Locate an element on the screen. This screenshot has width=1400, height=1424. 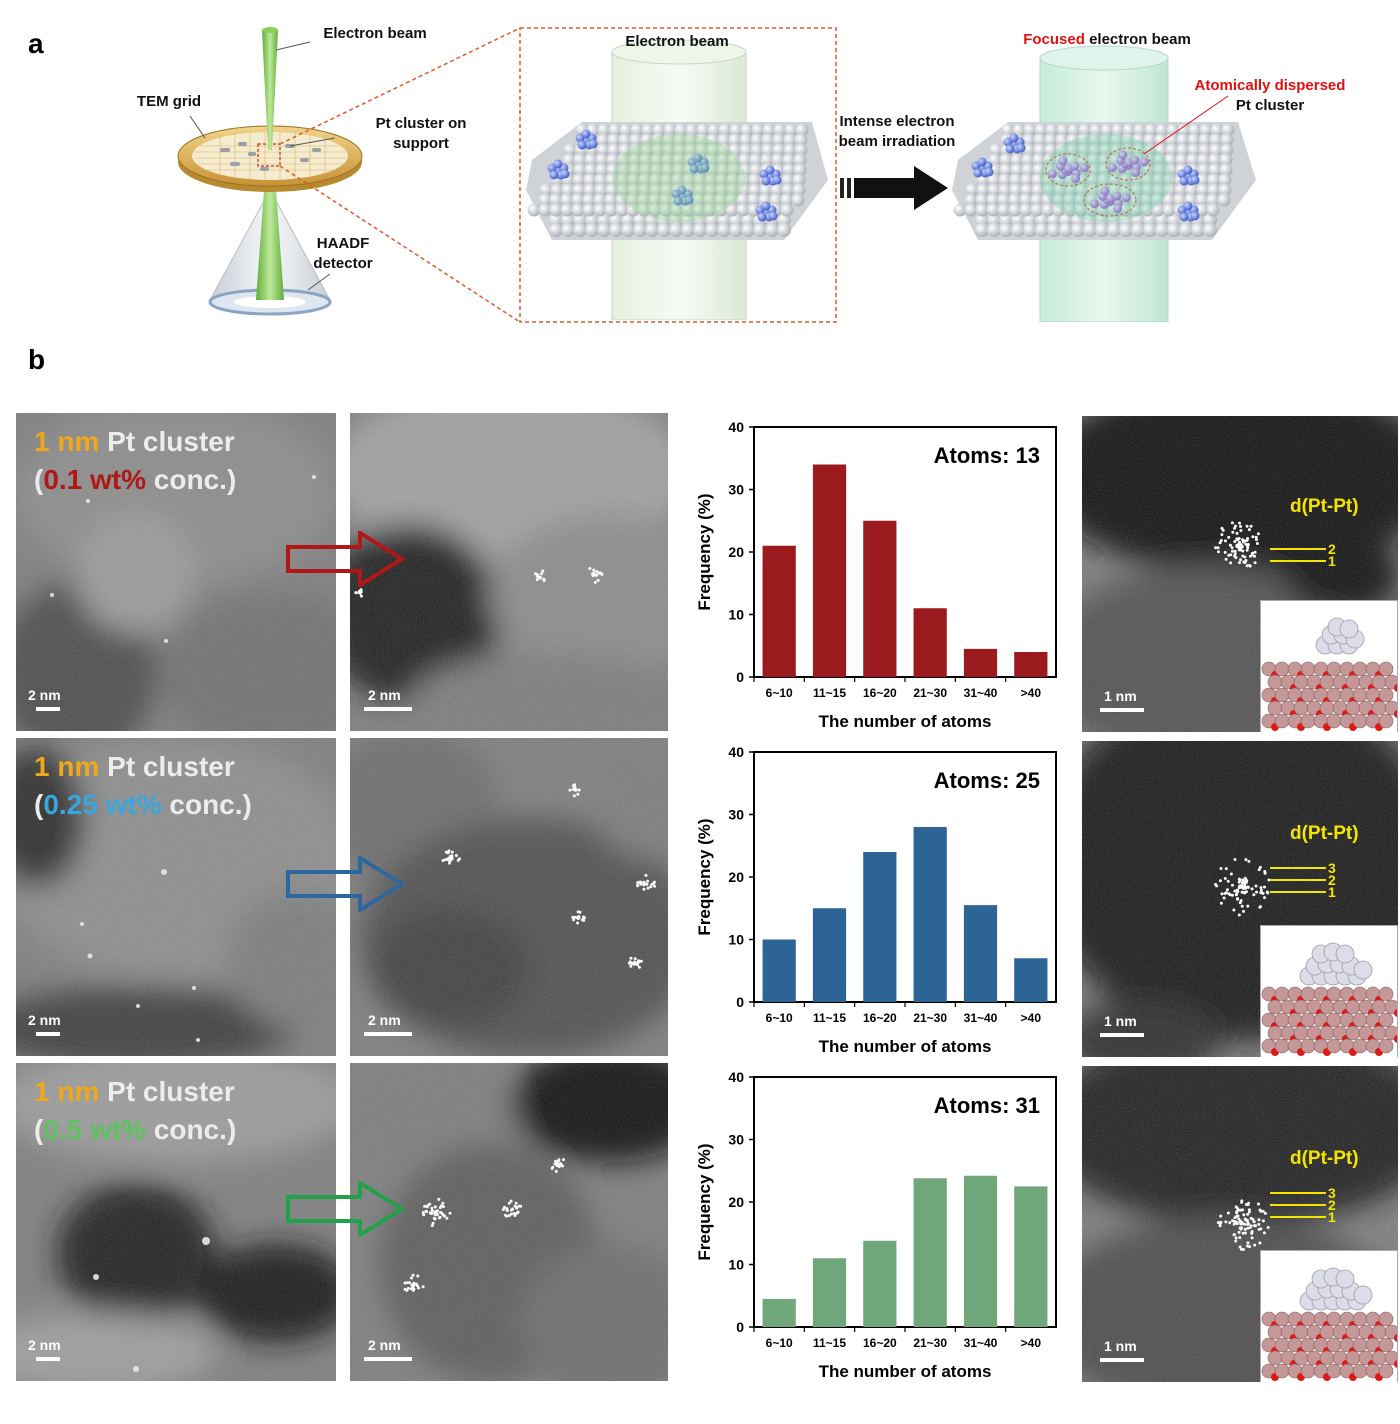
row-title: 1 nm Pt cluster (0.25 wt% conc.) is located at coordinates (143, 786).